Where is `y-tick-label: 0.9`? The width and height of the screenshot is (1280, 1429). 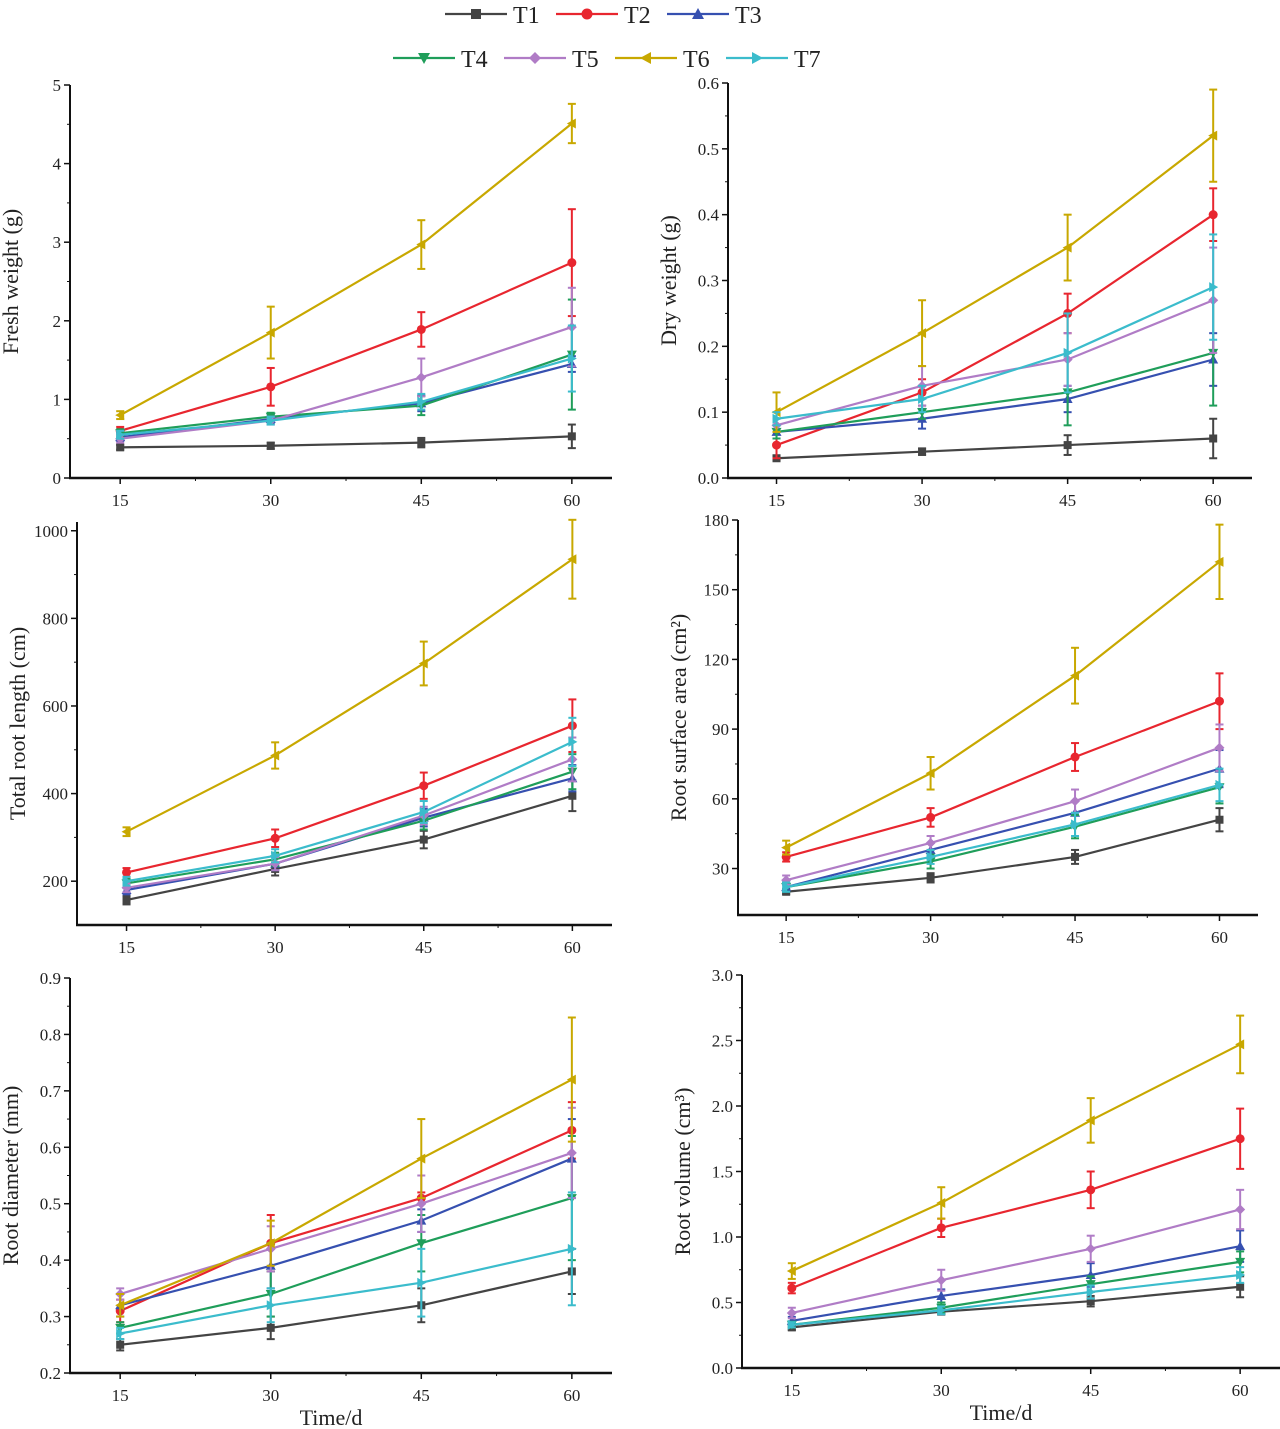
y-tick-label: 0.9 is located at coordinates (50, 978).